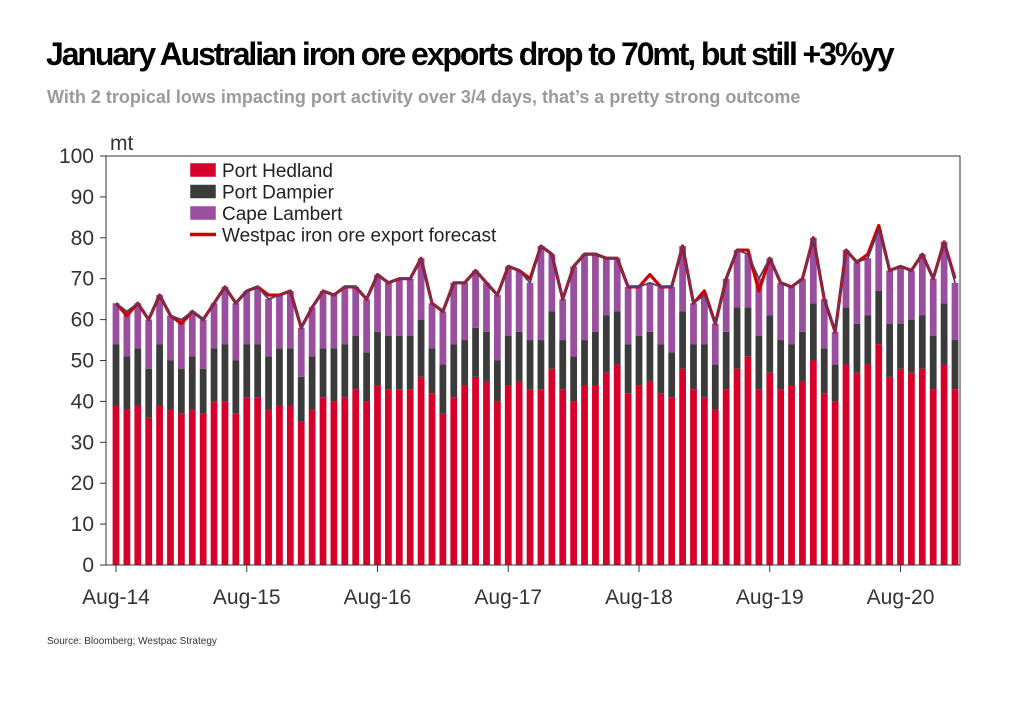 The height and width of the screenshot is (709, 1024). I want to click on legend-swatch, so click(203, 213).